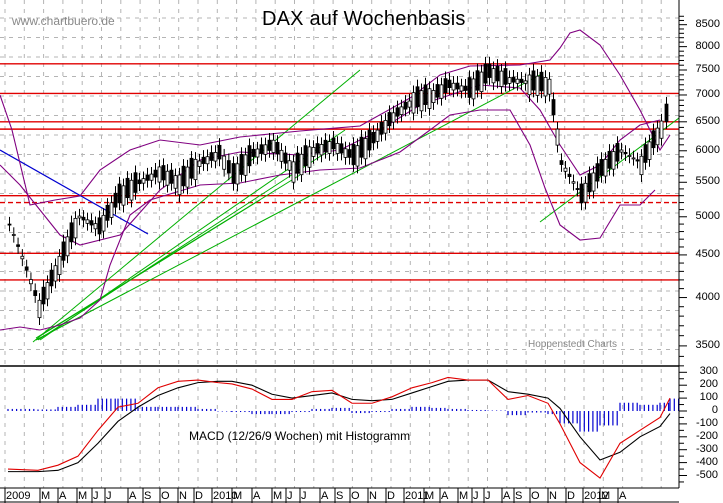 Image resolution: width=723 pixels, height=503 pixels. Describe the element at coordinates (707, 68) in the screenshot. I see `price-tick-label: 7500` at that location.